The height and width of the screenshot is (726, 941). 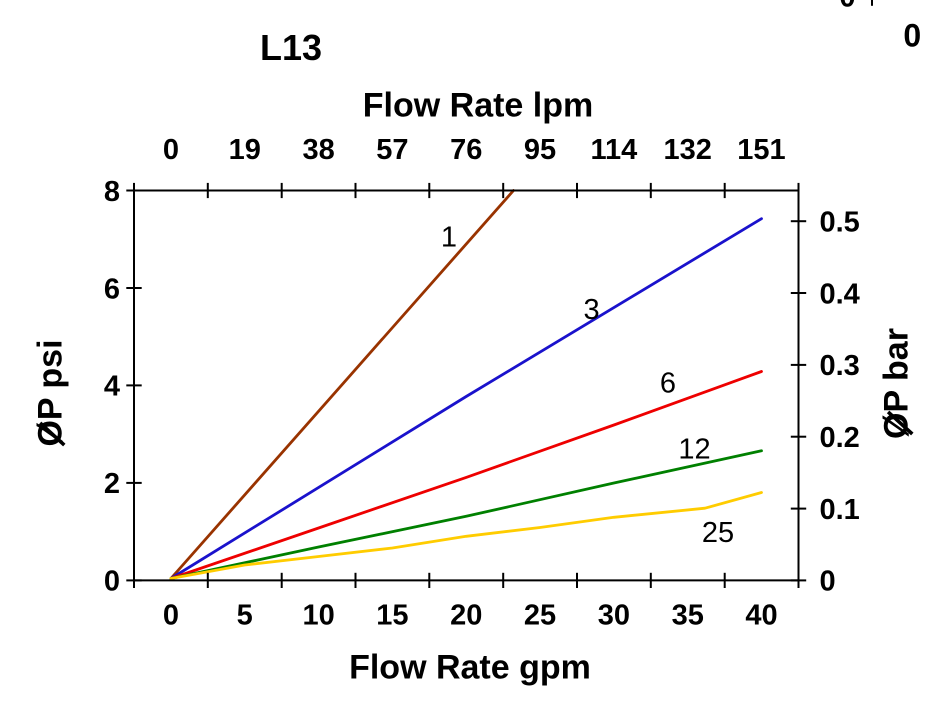 What do you see at coordinates (291, 47) in the screenshot?
I see `svg-text: L13` at bounding box center [291, 47].